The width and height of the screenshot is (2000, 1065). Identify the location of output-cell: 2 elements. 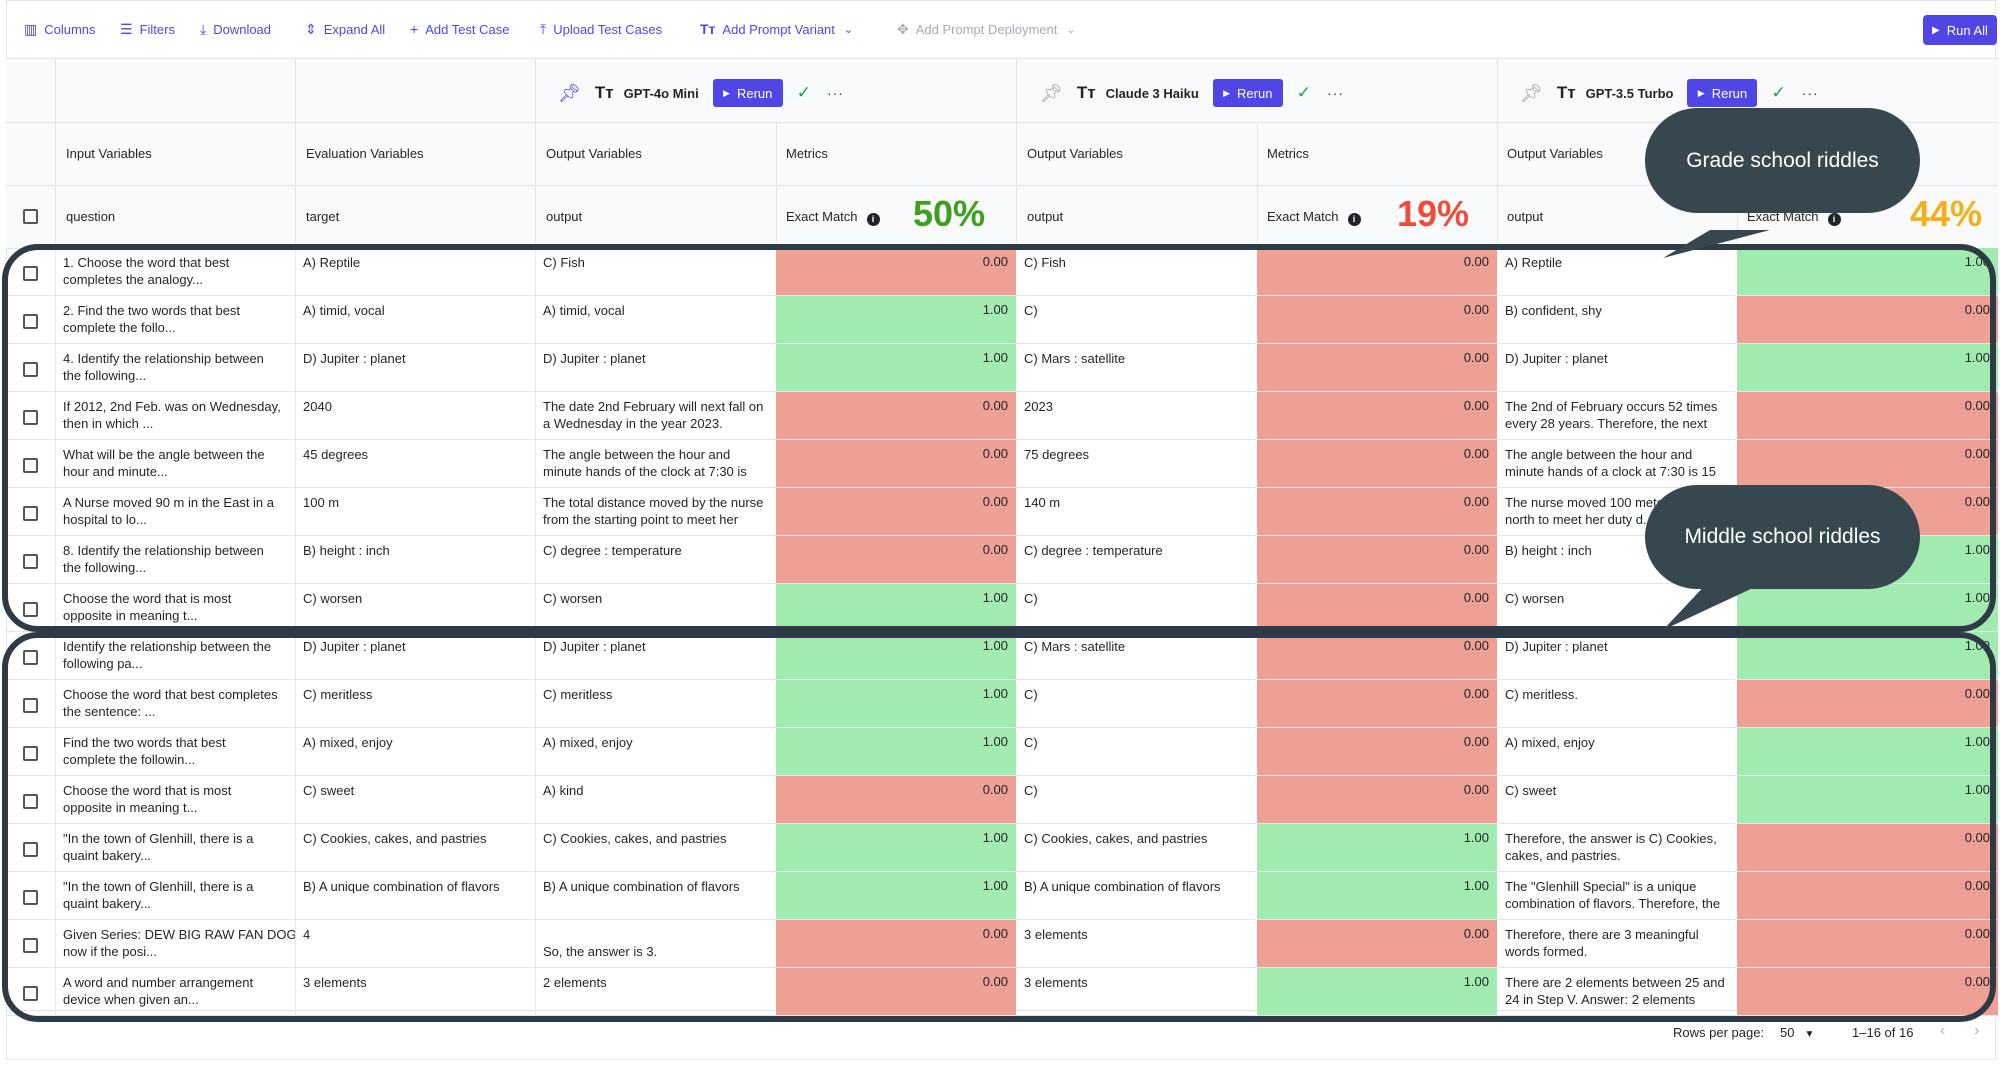
(655, 994).